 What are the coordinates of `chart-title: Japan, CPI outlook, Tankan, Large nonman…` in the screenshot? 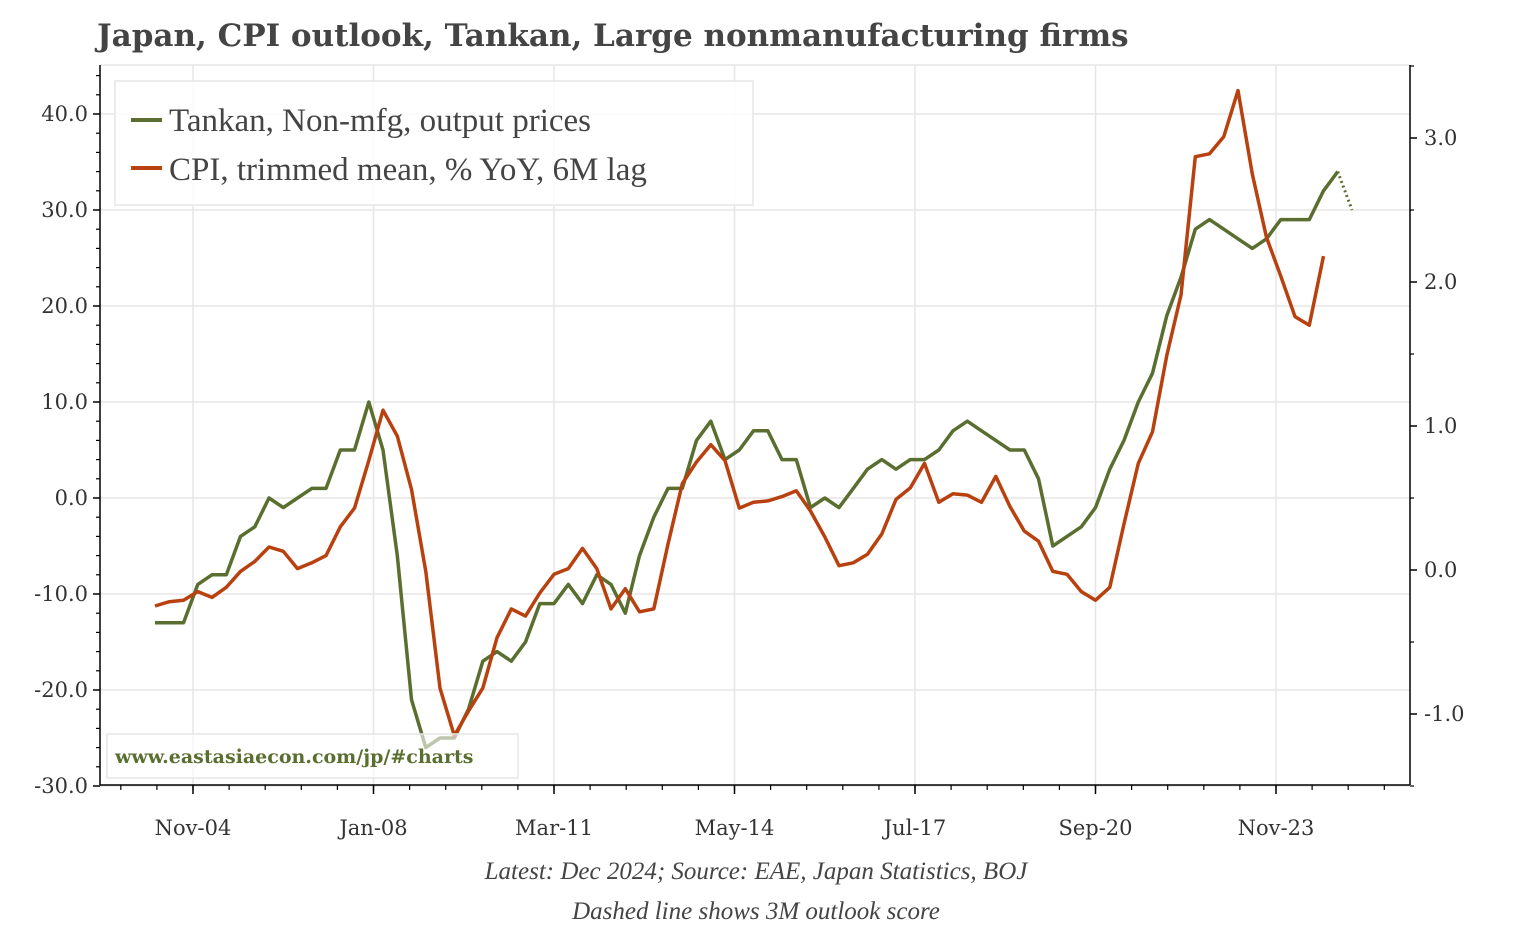 It's located at (611, 36).